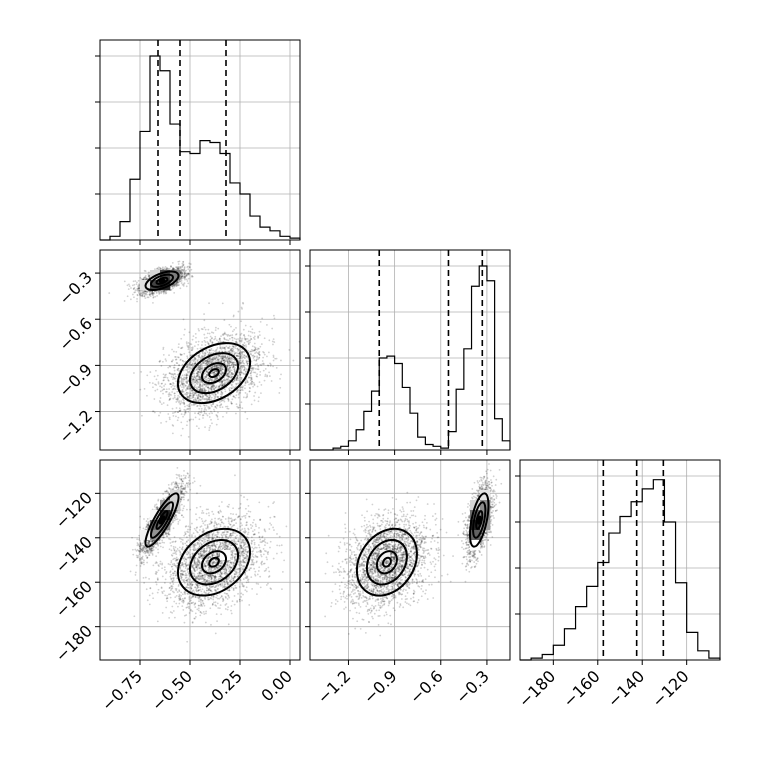 The width and height of the screenshot is (760, 760). I want to click on contour-mode0-level2, so click(162, 280).